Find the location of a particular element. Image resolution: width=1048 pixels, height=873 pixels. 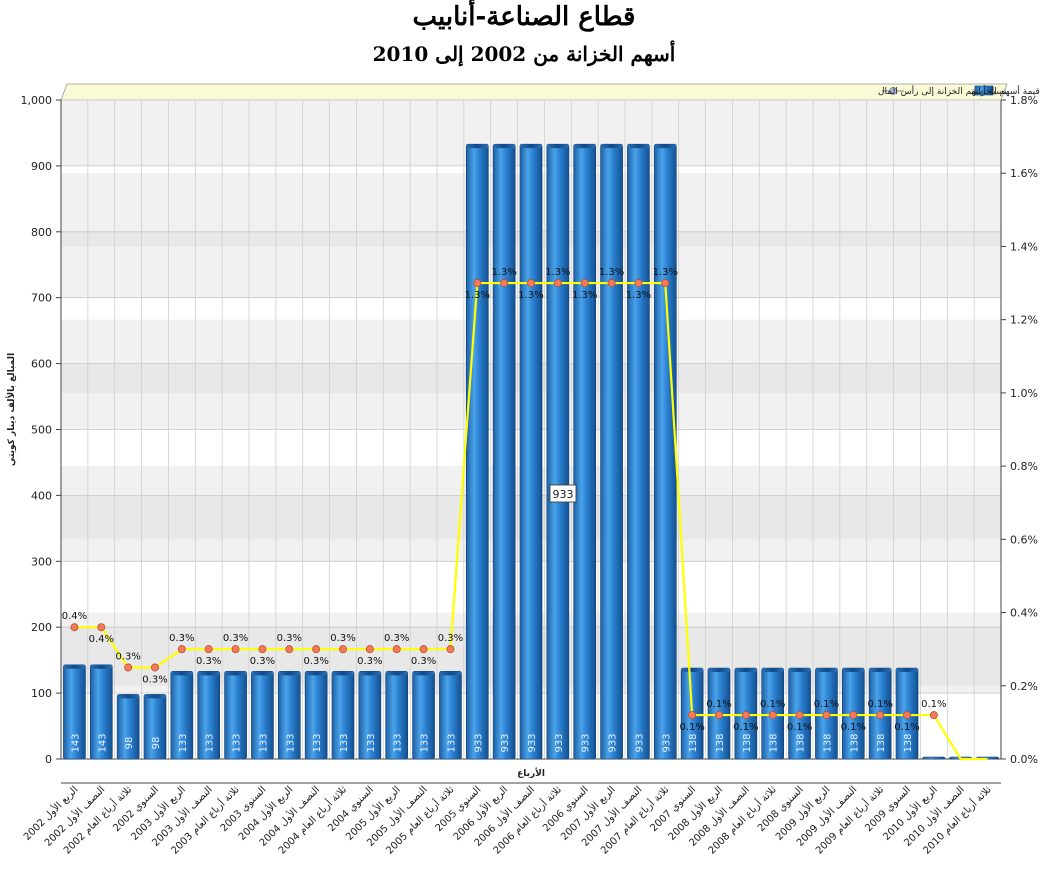

y2-tick-label: 0.8% is located at coordinates (1024, 466).